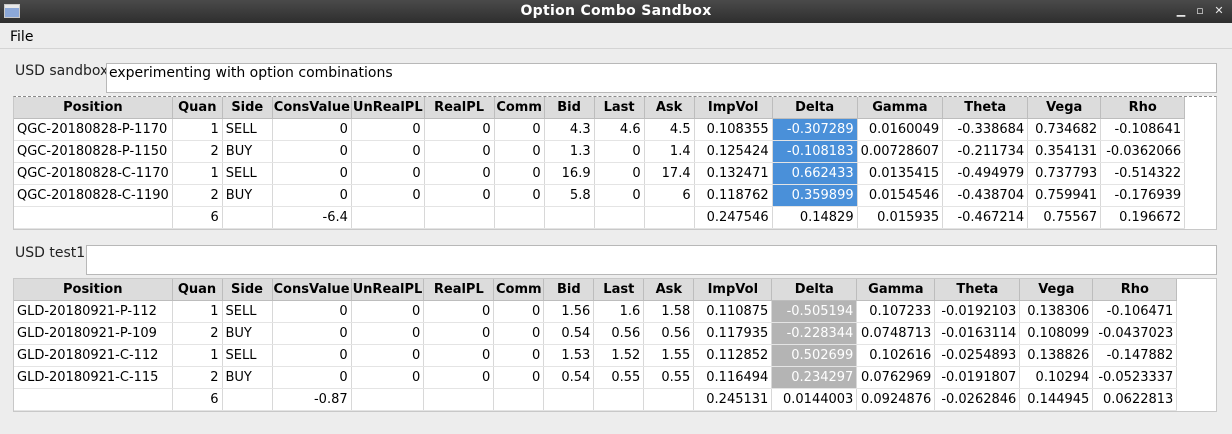 Image resolution: width=1232 pixels, height=434 pixels. Describe the element at coordinates (669, 377) in the screenshot. I see `cell-ask: 0.55` at that location.